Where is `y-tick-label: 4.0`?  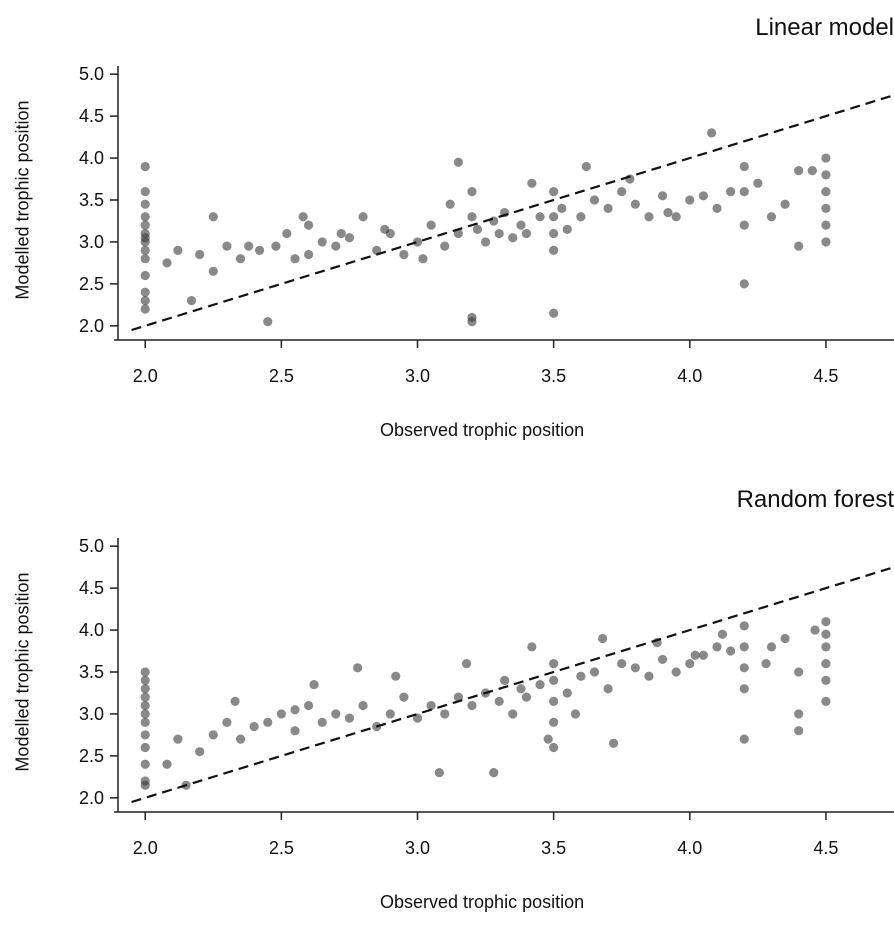
y-tick-label: 4.0 is located at coordinates (91, 158).